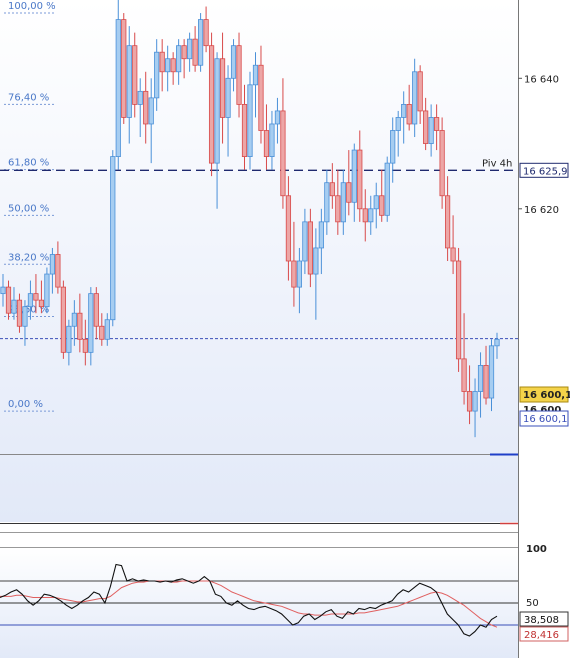 Image resolution: width=570 pixels, height=658 pixels. What do you see at coordinates (532, 603) in the screenshot?
I see `oscillator-tick-label: 50` at bounding box center [532, 603].